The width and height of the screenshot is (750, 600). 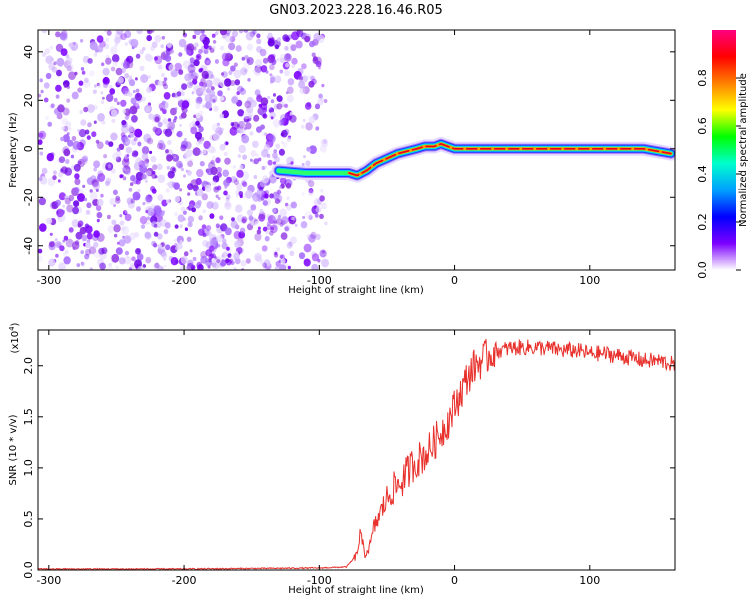 I want to click on snr-y-tick-label: 1.0, so click(x=28, y=468).